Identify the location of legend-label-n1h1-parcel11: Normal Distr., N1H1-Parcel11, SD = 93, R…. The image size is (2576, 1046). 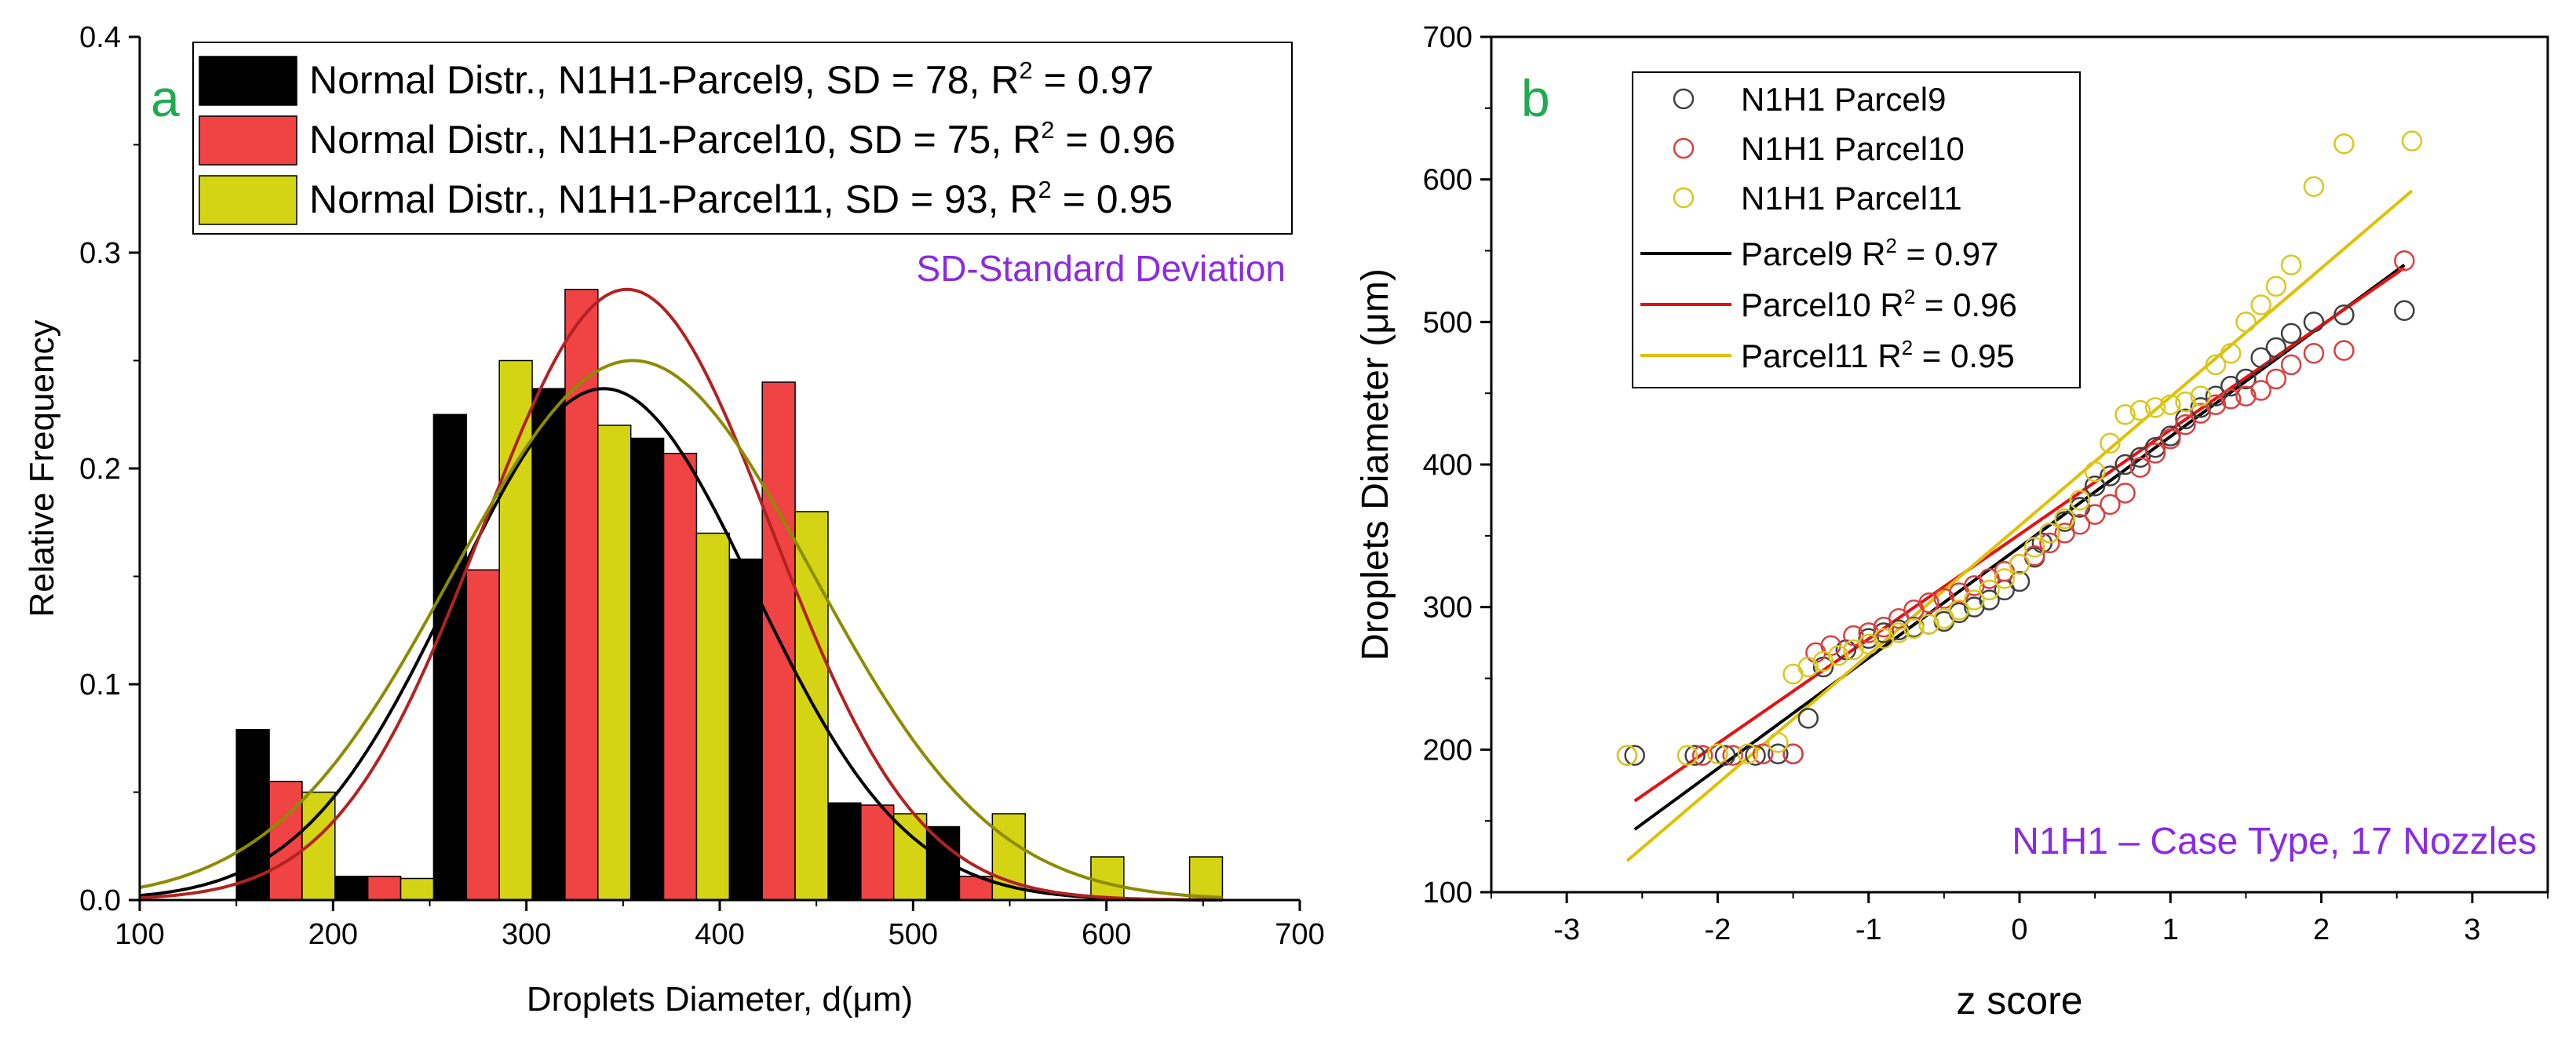
(741, 198).